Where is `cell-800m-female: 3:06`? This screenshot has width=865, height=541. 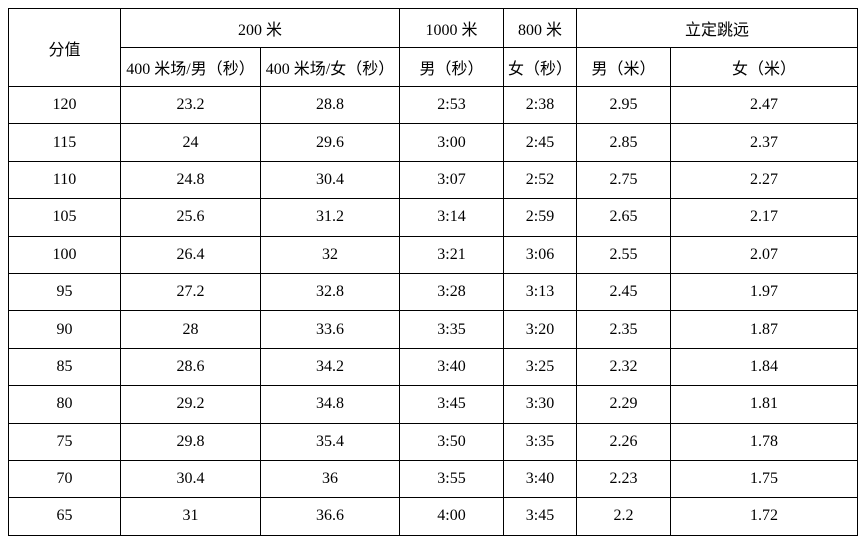
cell-800m-female: 3:06 is located at coordinates (540, 254).